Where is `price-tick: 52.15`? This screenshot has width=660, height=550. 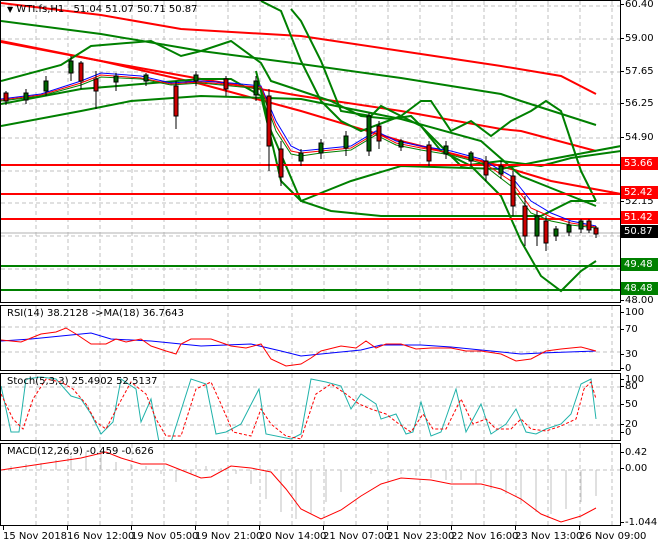
price-tick: 52.15 is located at coordinates (637, 201).